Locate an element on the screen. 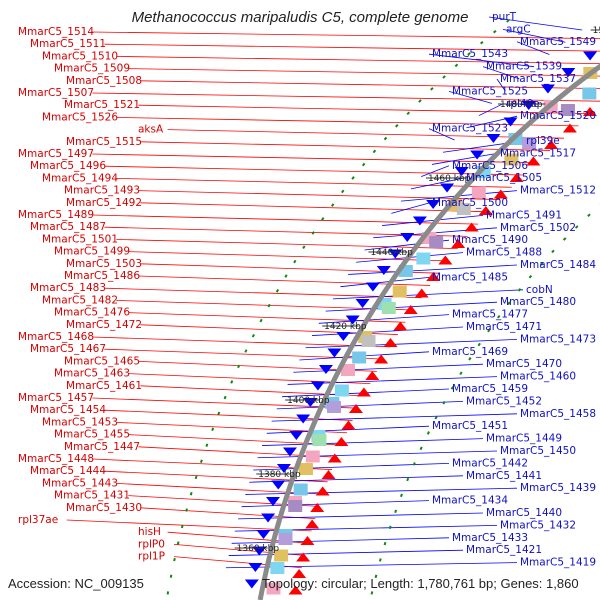  right-gene-label: MmarC5_1432 is located at coordinates (538, 525).